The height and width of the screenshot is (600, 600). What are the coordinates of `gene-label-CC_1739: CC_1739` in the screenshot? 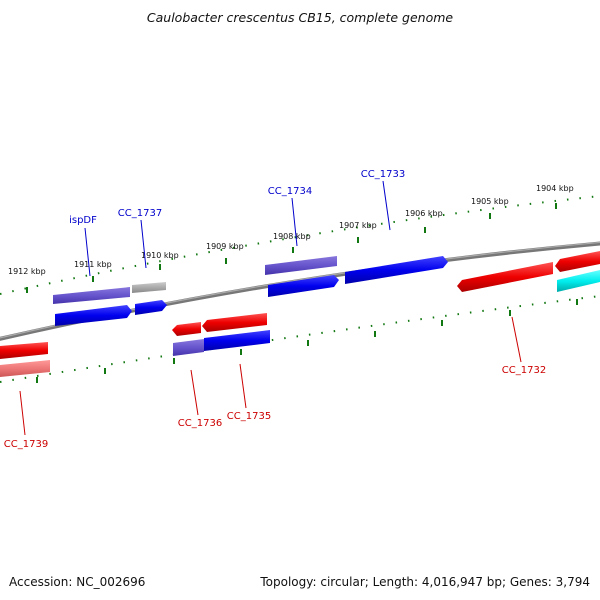 It's located at (26, 420).